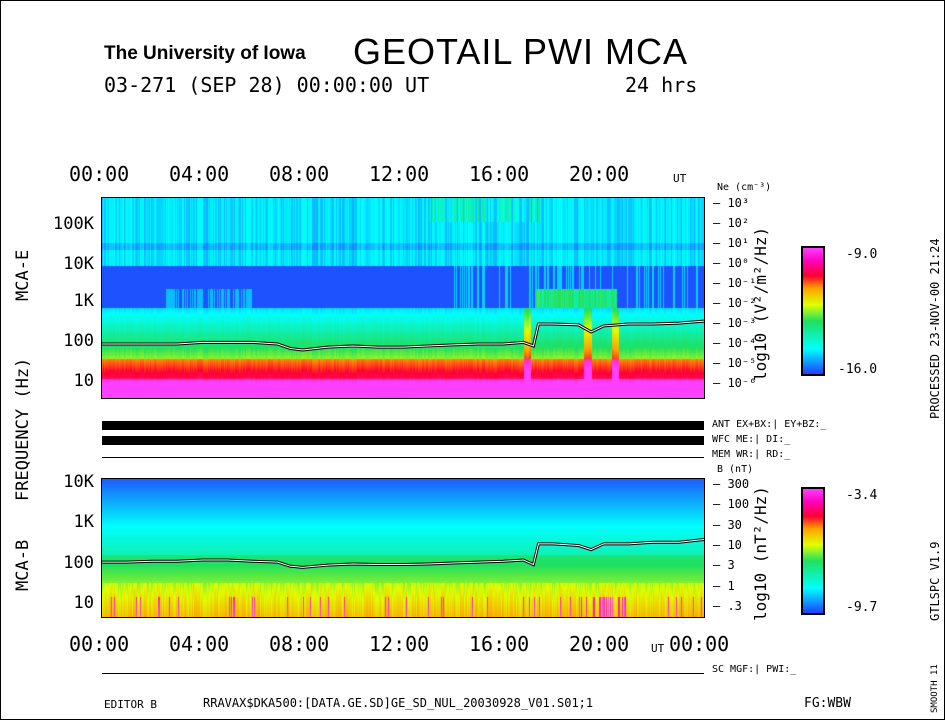 This screenshot has height=720, width=945. I want to click on ne-tick-label: 10⁻², so click(742, 303).